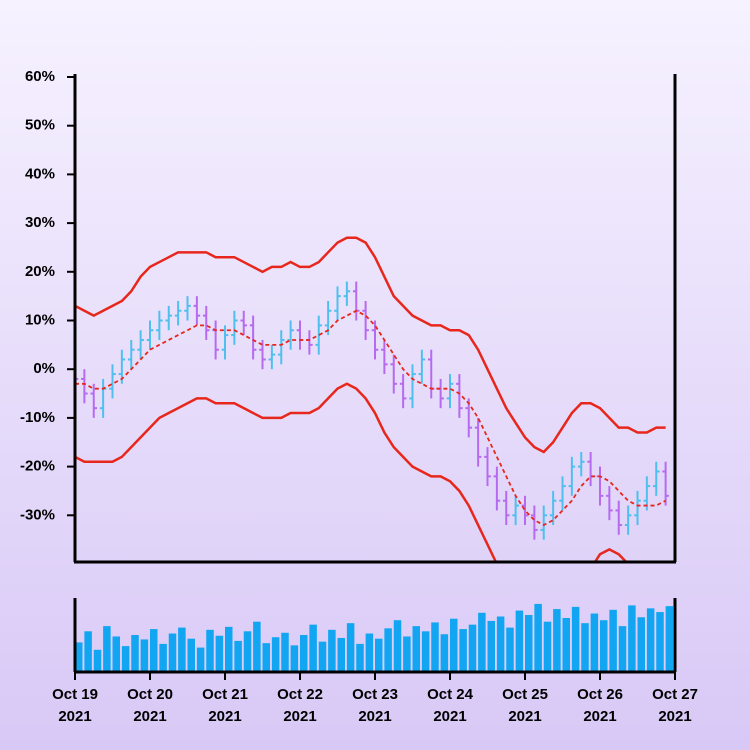 This screenshot has width=750, height=750. Describe the element at coordinates (40, 125) in the screenshot. I see `y-tick-label: 50%` at that location.